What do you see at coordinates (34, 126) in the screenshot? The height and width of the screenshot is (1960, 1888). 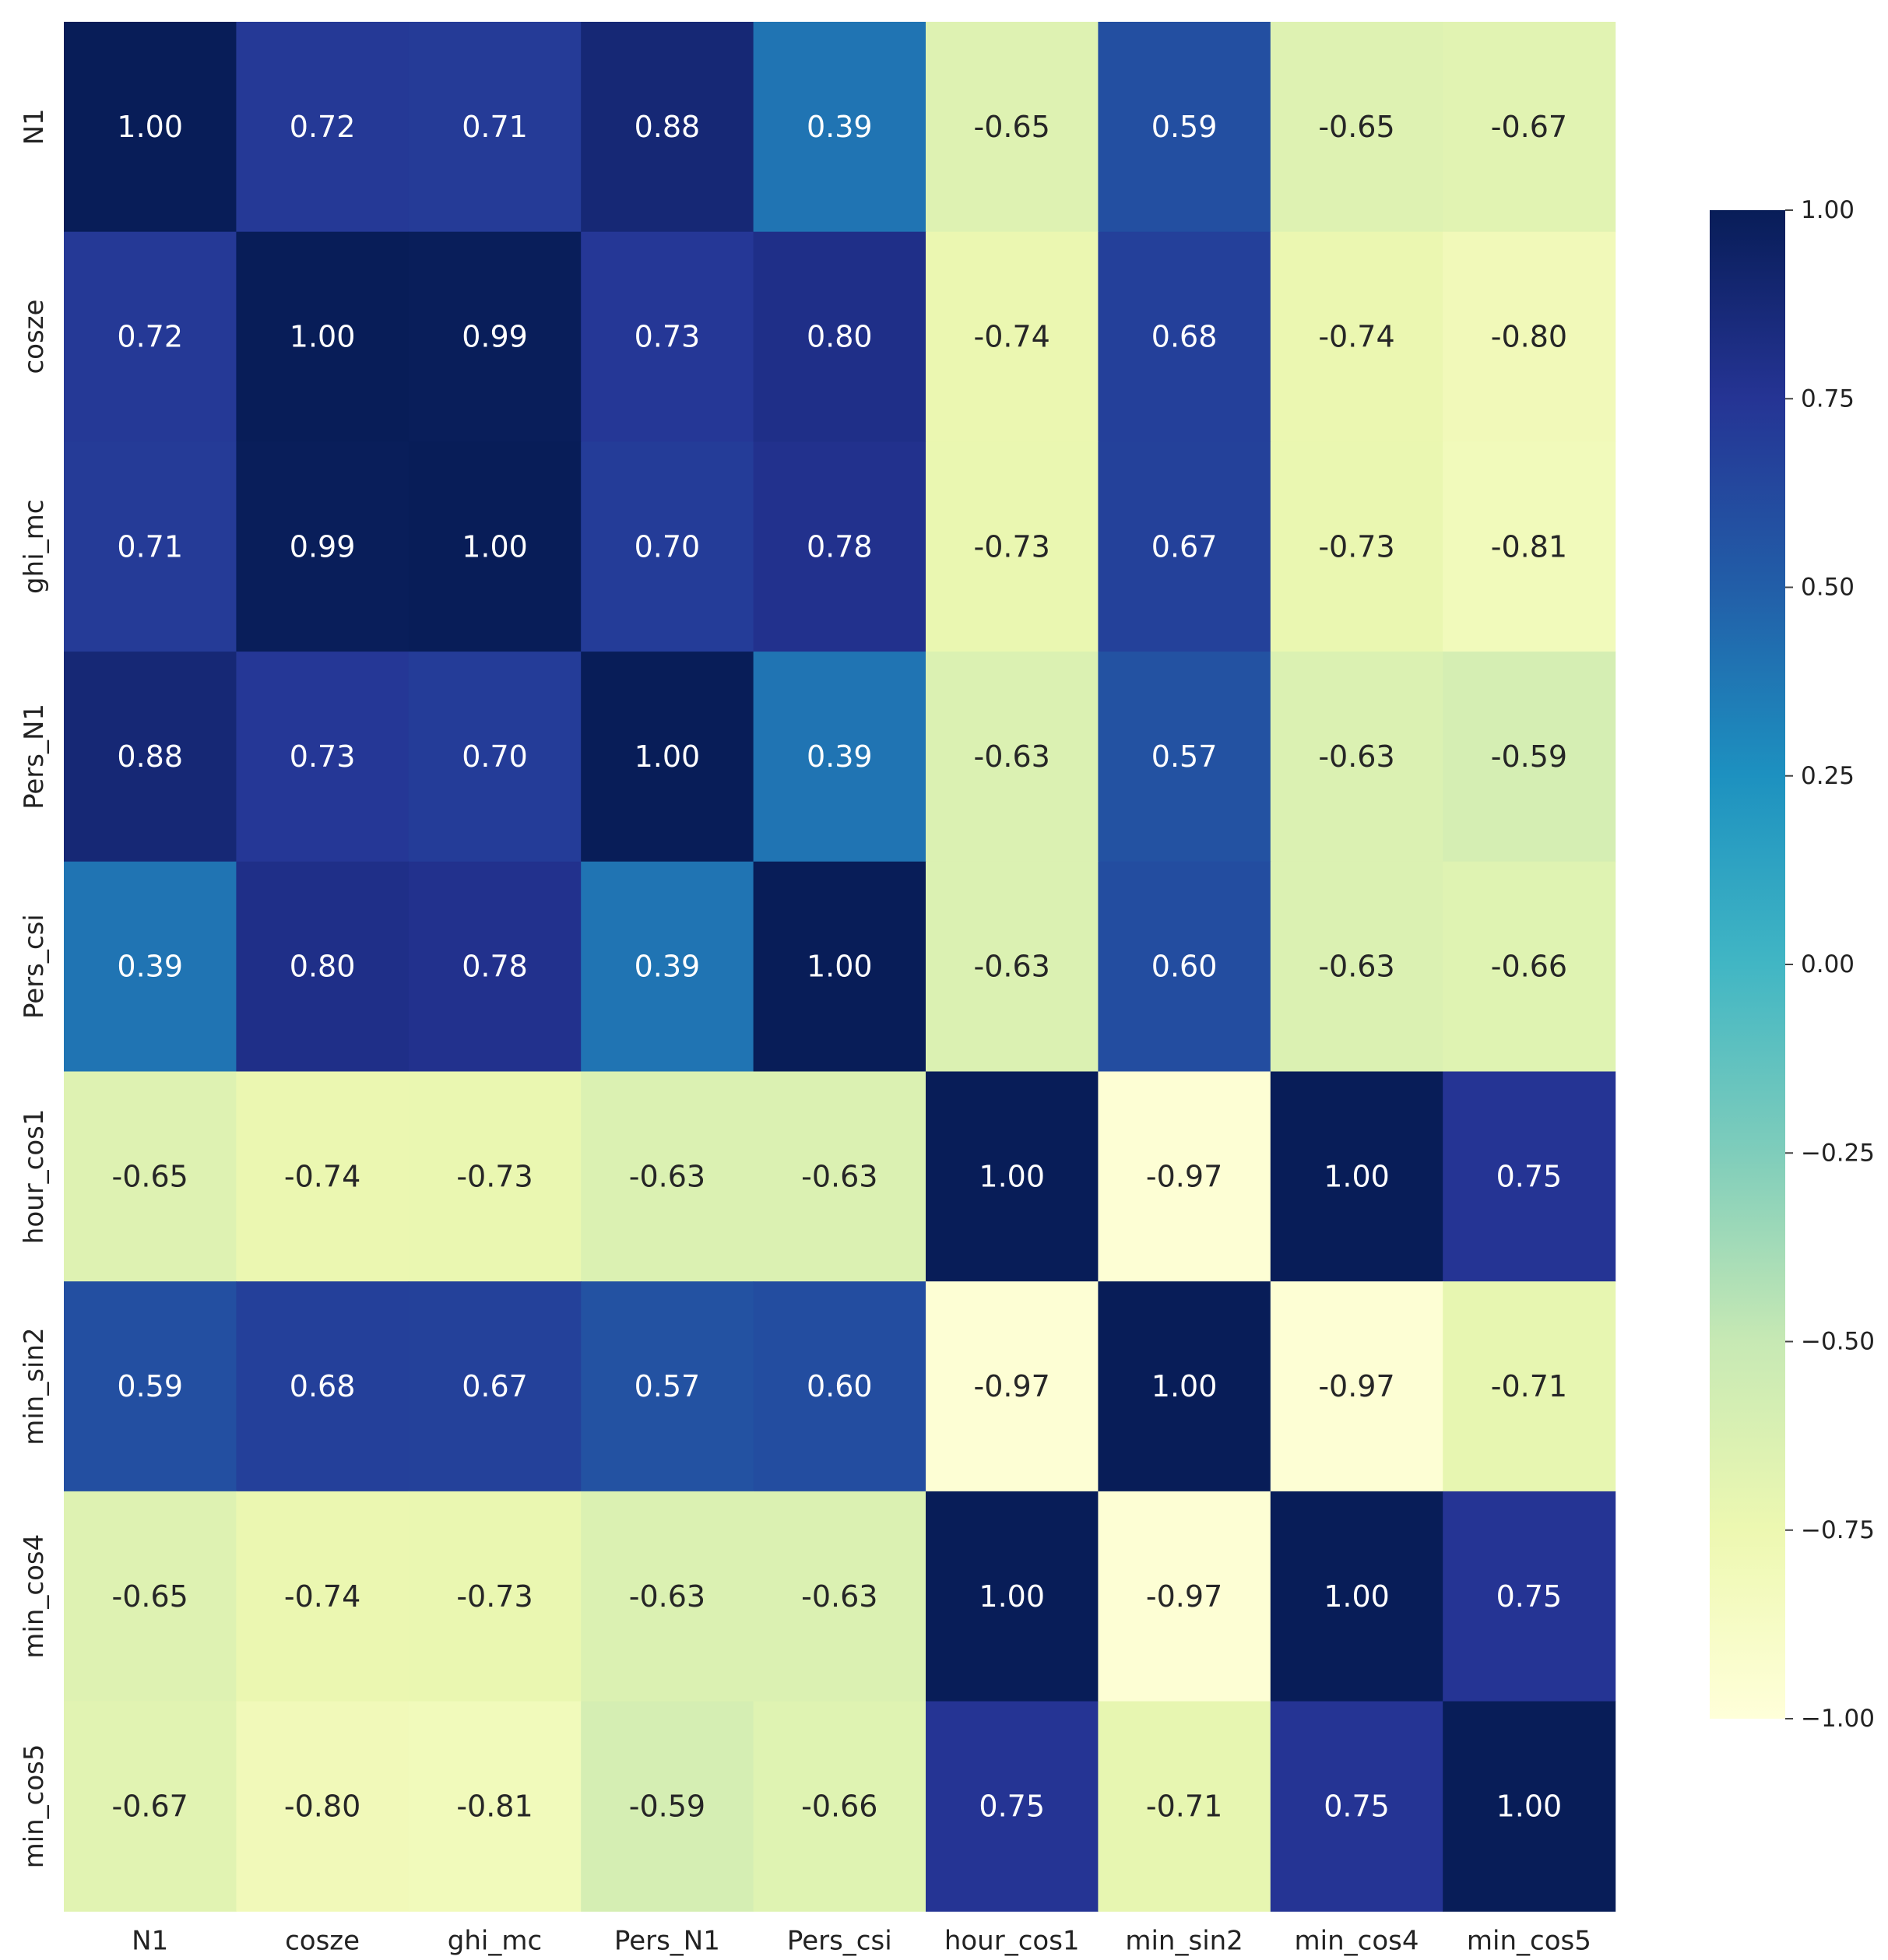 I see `y-tick-label: N1` at bounding box center [34, 126].